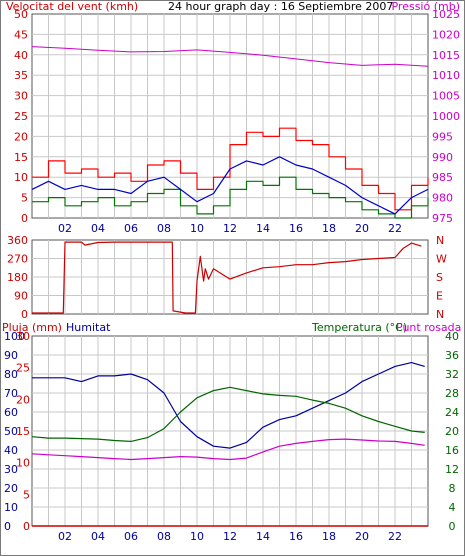  What do you see at coordinates (446, 116) in the screenshot?
I see `pressure-tick-label: 1000` at bounding box center [446, 116].